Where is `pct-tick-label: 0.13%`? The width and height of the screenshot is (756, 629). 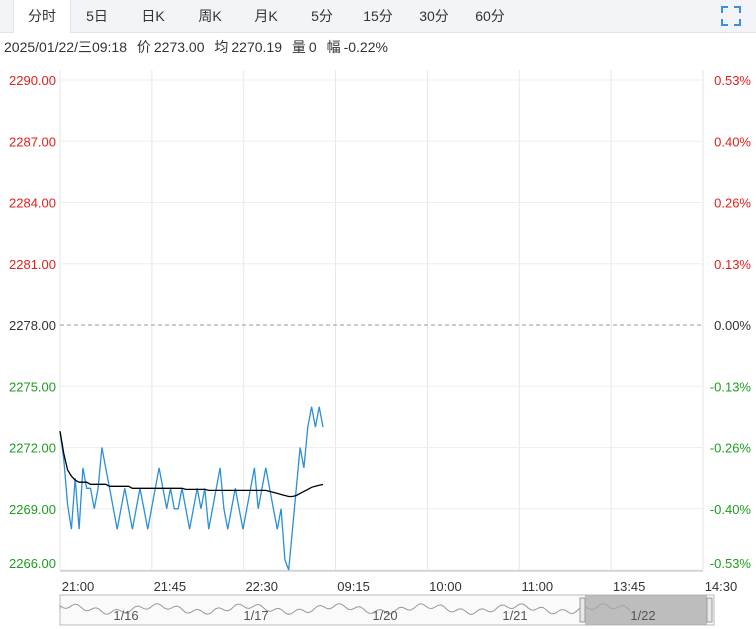
pct-tick-label: 0.13% is located at coordinates (732, 264).